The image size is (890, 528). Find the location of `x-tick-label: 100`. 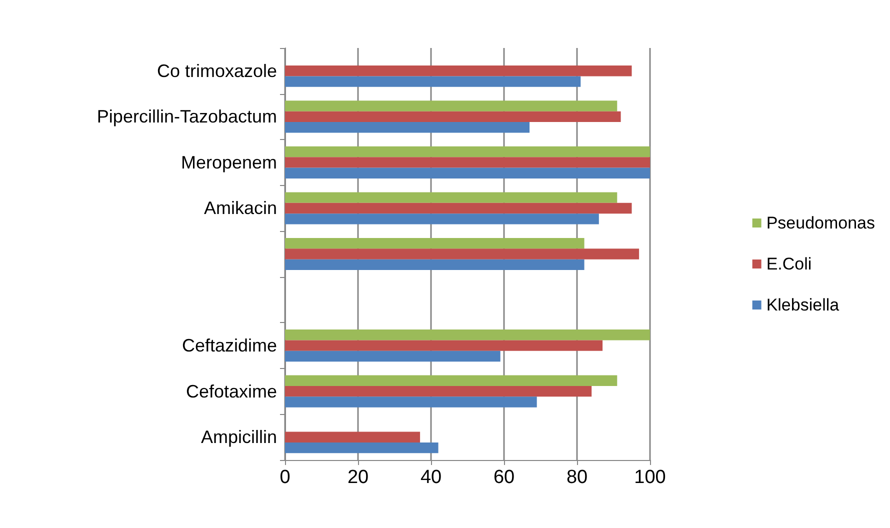

x-tick-label: 100 is located at coordinates (650, 477).